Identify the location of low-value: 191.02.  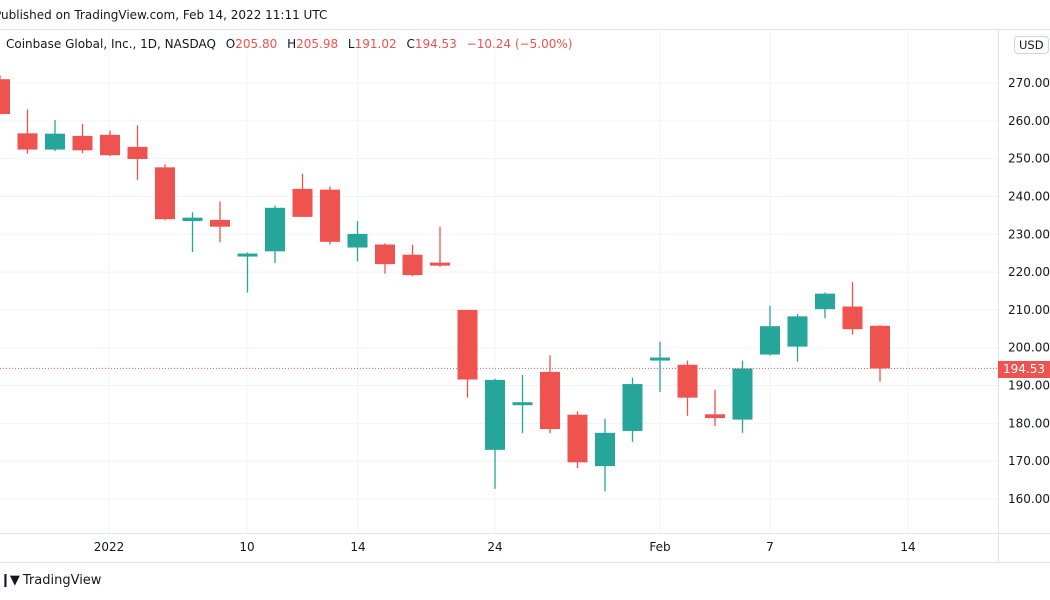
(375, 44).